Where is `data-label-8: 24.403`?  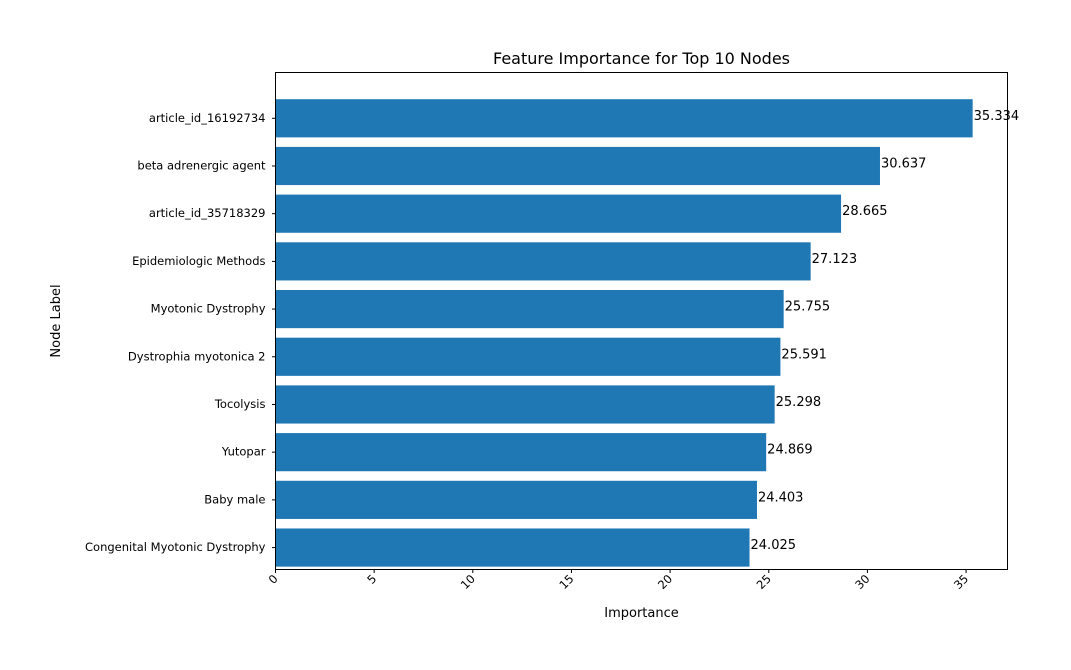
data-label-8: 24.403 is located at coordinates (781, 497).